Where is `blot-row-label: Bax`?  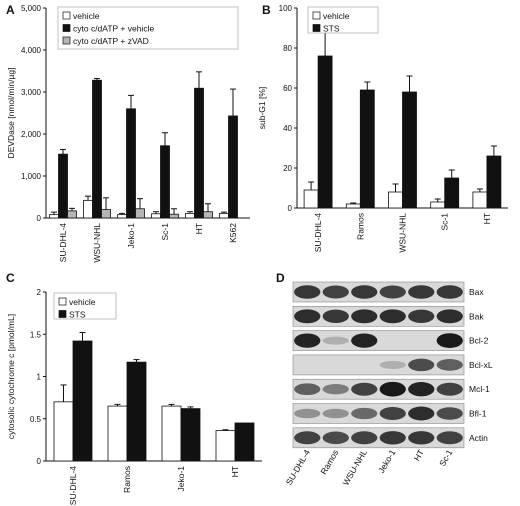
blot-row-label: Bax is located at coordinates (476, 292).